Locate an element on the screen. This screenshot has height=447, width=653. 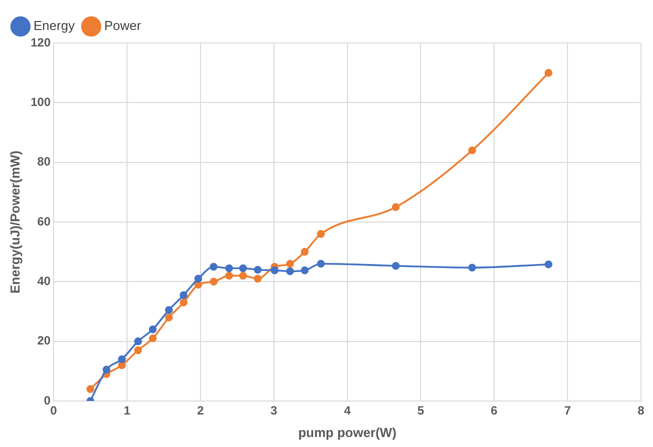
x-tick-label: 3 is located at coordinates (274, 411).